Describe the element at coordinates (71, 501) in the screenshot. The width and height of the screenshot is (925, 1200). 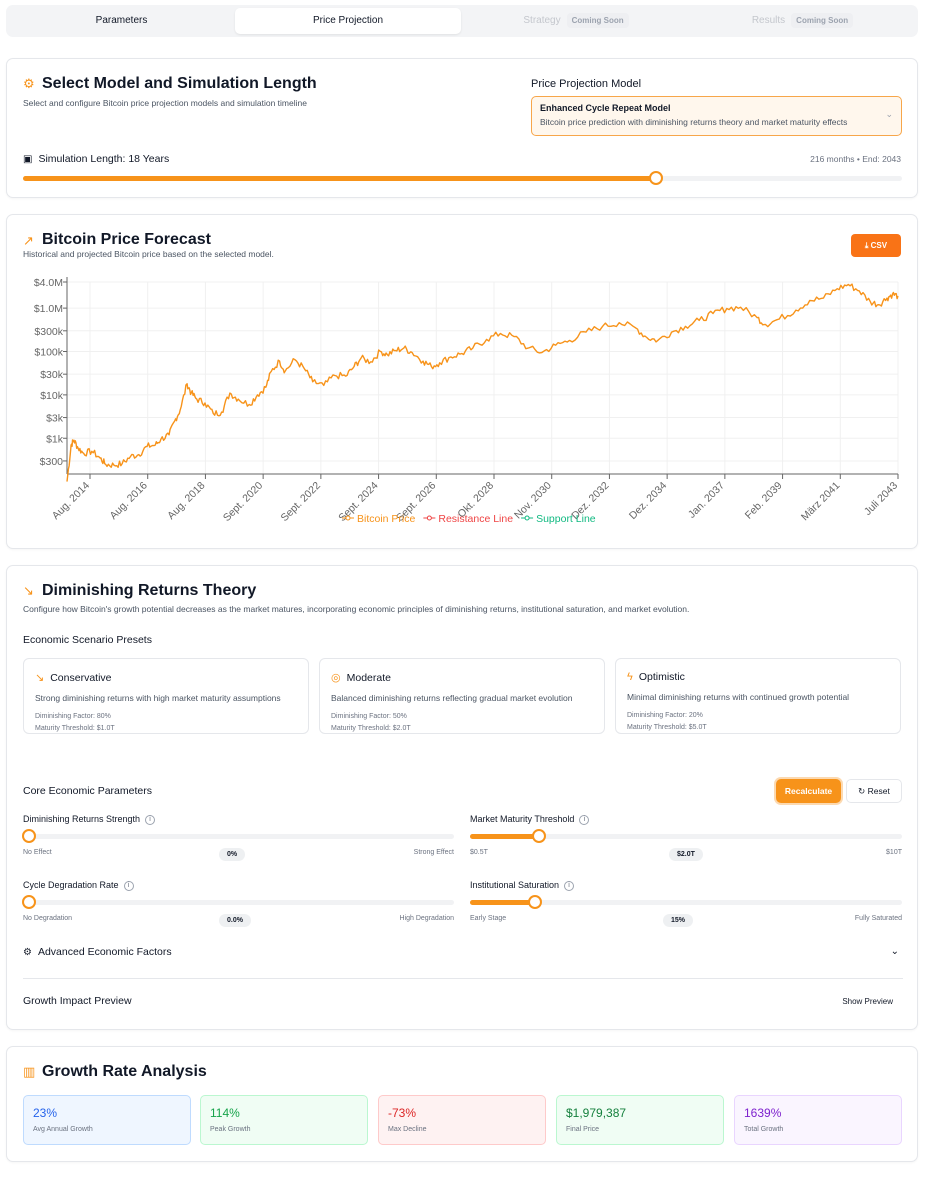
I see `x-tick-label: Aug. 2014` at that location.